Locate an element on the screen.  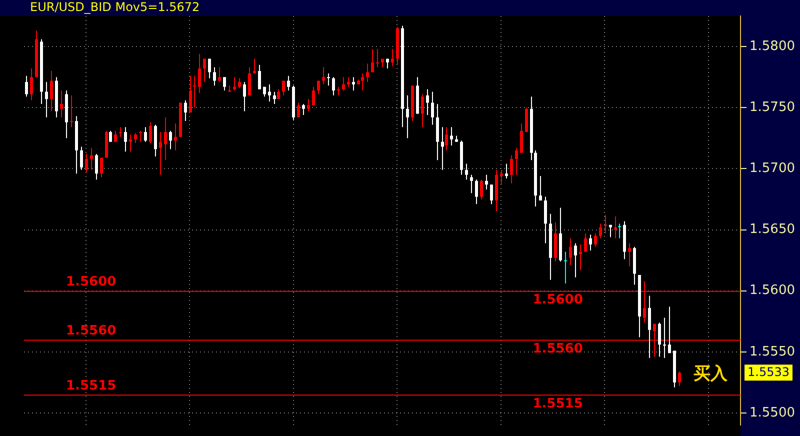
y-tick-label: 1.5600 is located at coordinates (773, 290).